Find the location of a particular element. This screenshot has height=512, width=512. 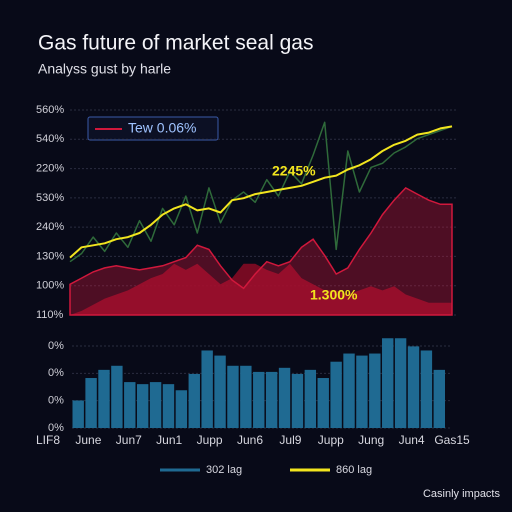

annotation: 1.300% is located at coordinates (334, 295).